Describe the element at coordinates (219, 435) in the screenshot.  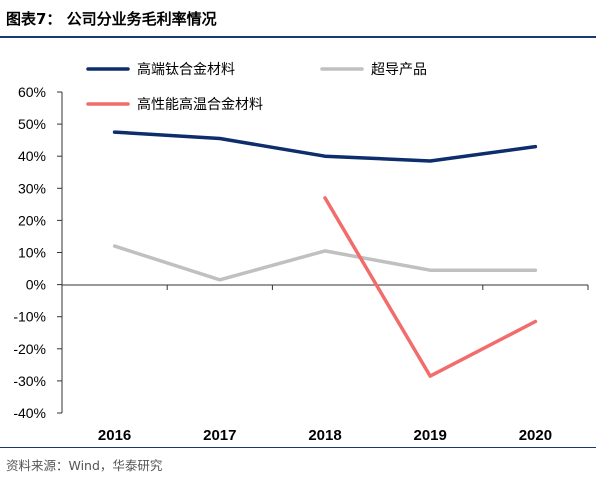
I see `x-tick-label: 2017` at that location.